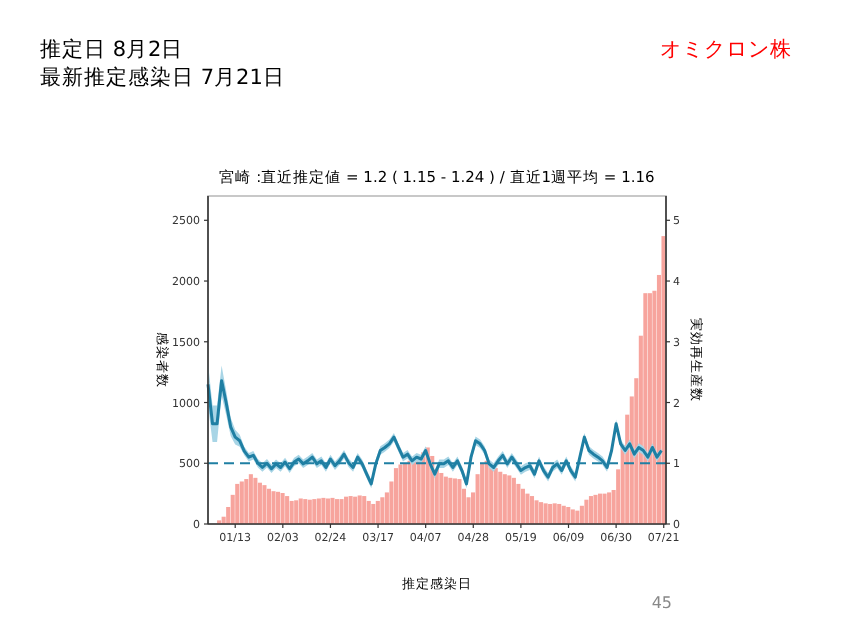  Describe the element at coordinates (434, 432) in the screenshot. I see `line-series` at that location.